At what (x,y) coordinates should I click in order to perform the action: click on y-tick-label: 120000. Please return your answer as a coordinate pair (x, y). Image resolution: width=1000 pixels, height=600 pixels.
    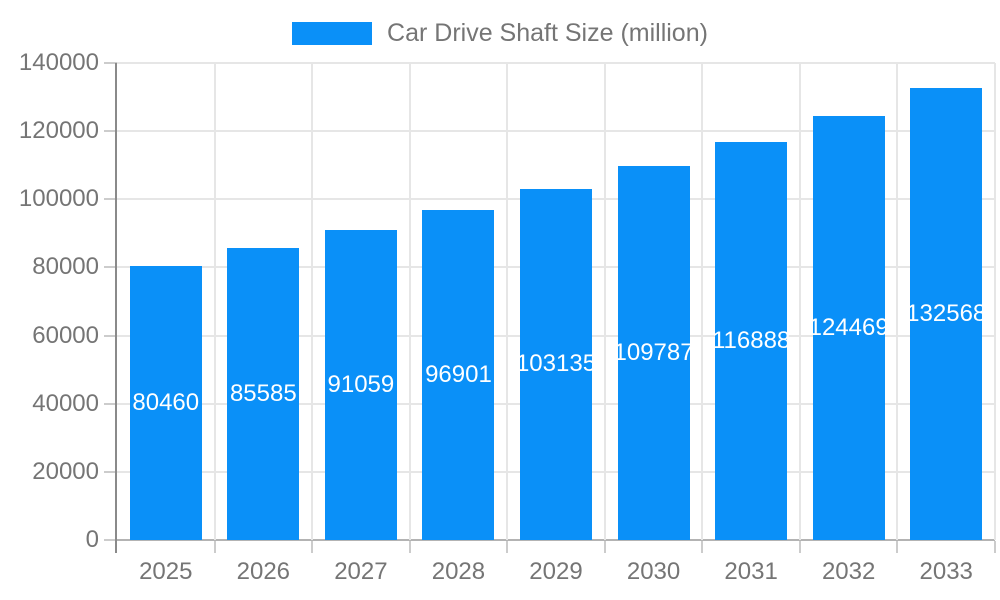
    Looking at the image, I should click on (58, 131).